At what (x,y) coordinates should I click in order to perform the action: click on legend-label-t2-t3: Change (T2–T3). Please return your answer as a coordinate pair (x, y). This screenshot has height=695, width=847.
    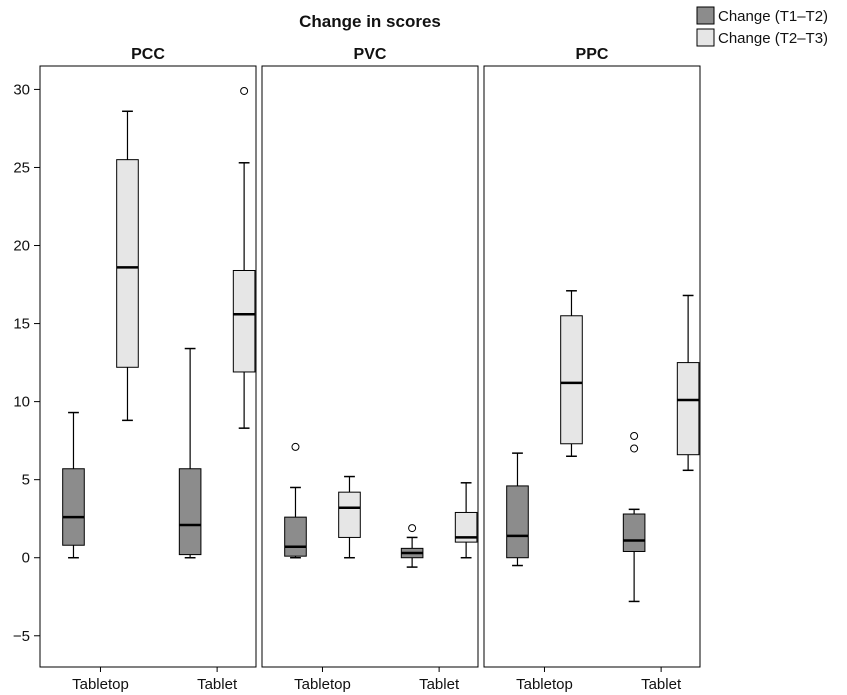
    Looking at the image, I should click on (773, 38).